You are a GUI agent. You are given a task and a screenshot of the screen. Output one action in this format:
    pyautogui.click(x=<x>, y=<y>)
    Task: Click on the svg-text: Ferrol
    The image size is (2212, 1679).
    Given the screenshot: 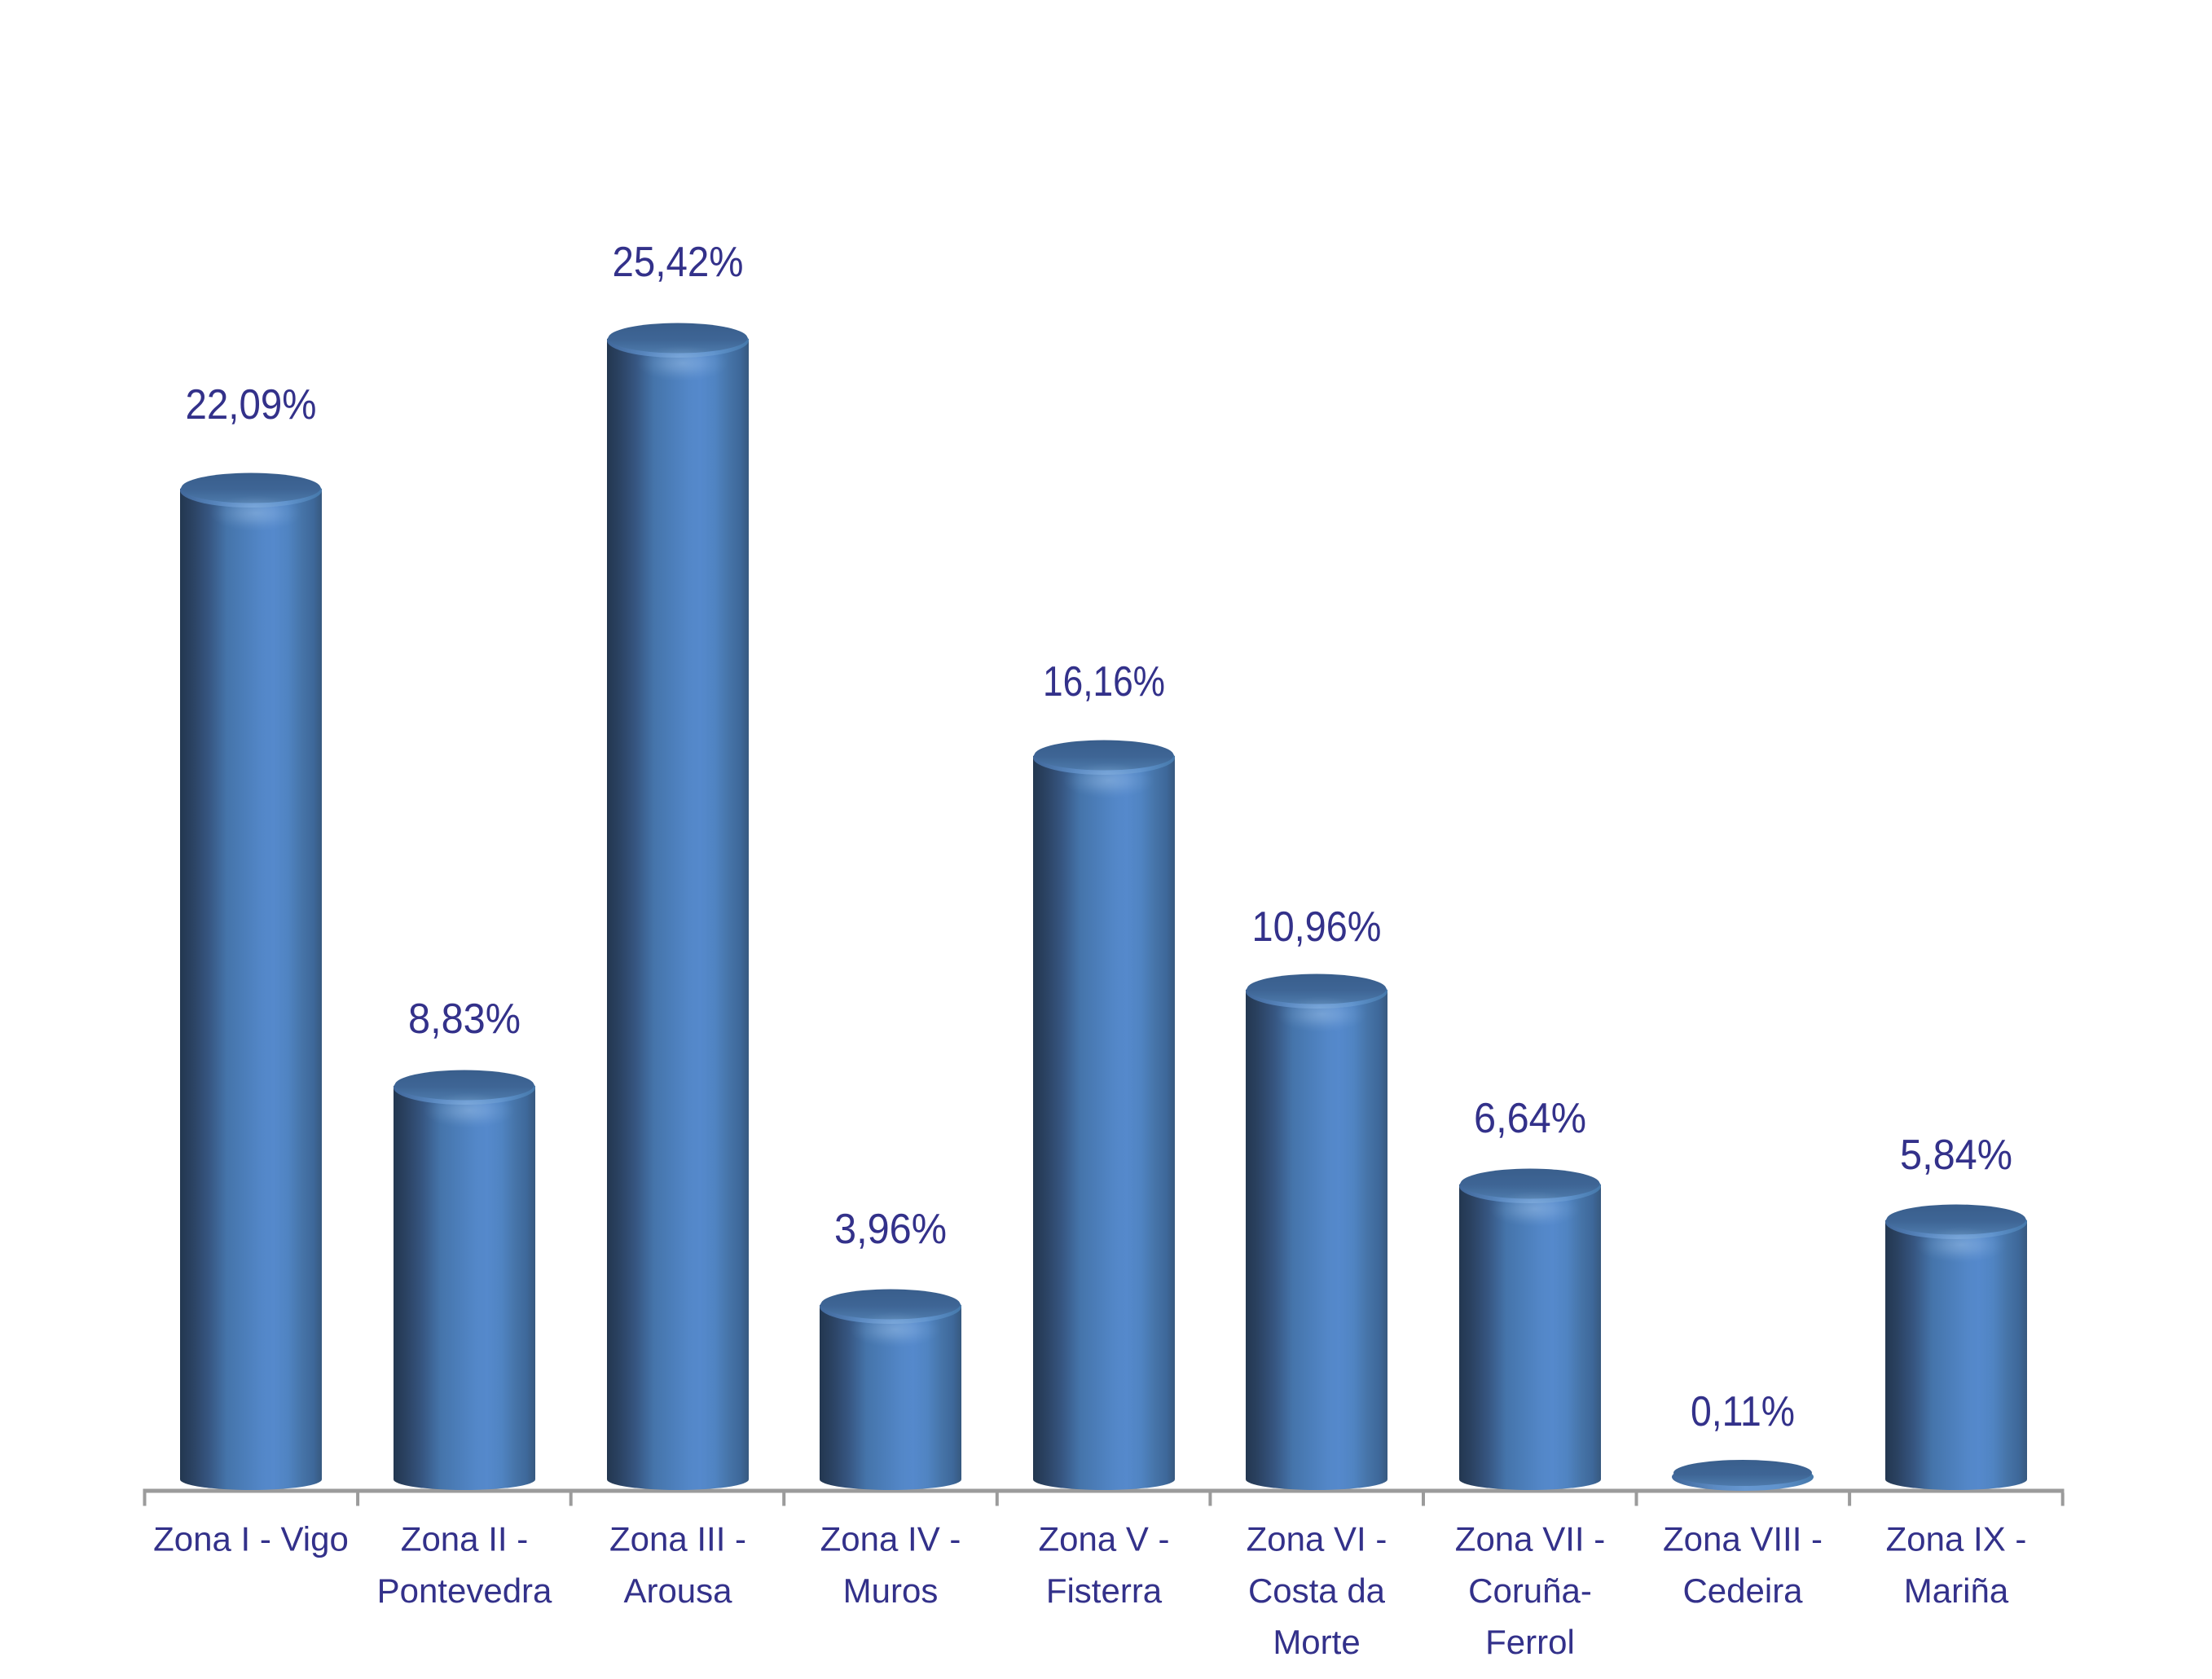 What is the action you would take?
    pyautogui.click(x=1530, y=1642)
    